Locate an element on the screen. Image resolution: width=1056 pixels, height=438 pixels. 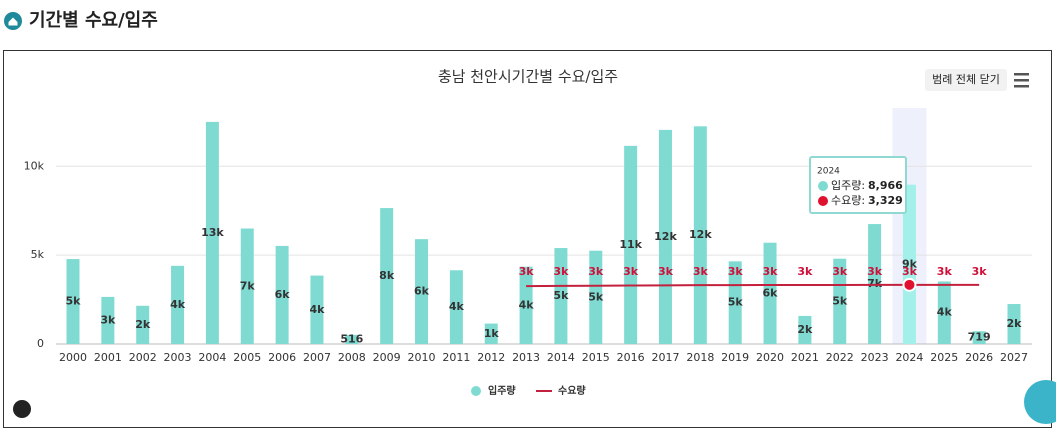
x-tick-label: 2009 is located at coordinates (387, 357).